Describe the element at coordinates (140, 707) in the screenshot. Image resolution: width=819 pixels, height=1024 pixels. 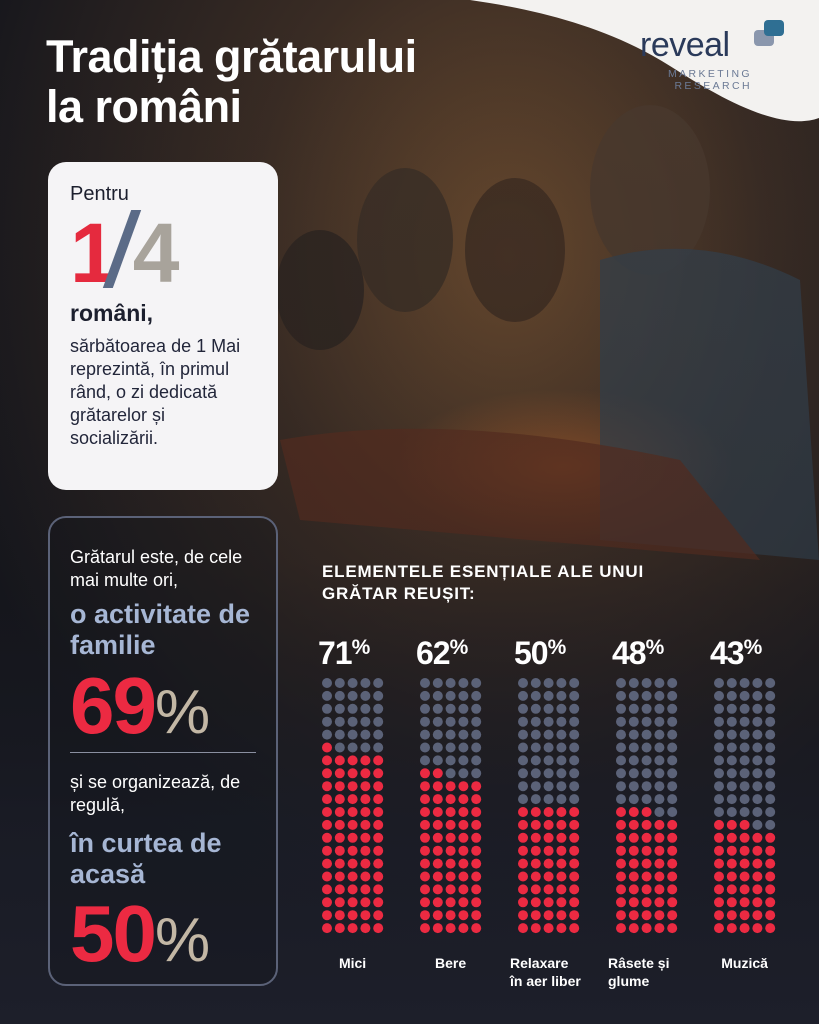
I see `stat-family: 69%` at that location.